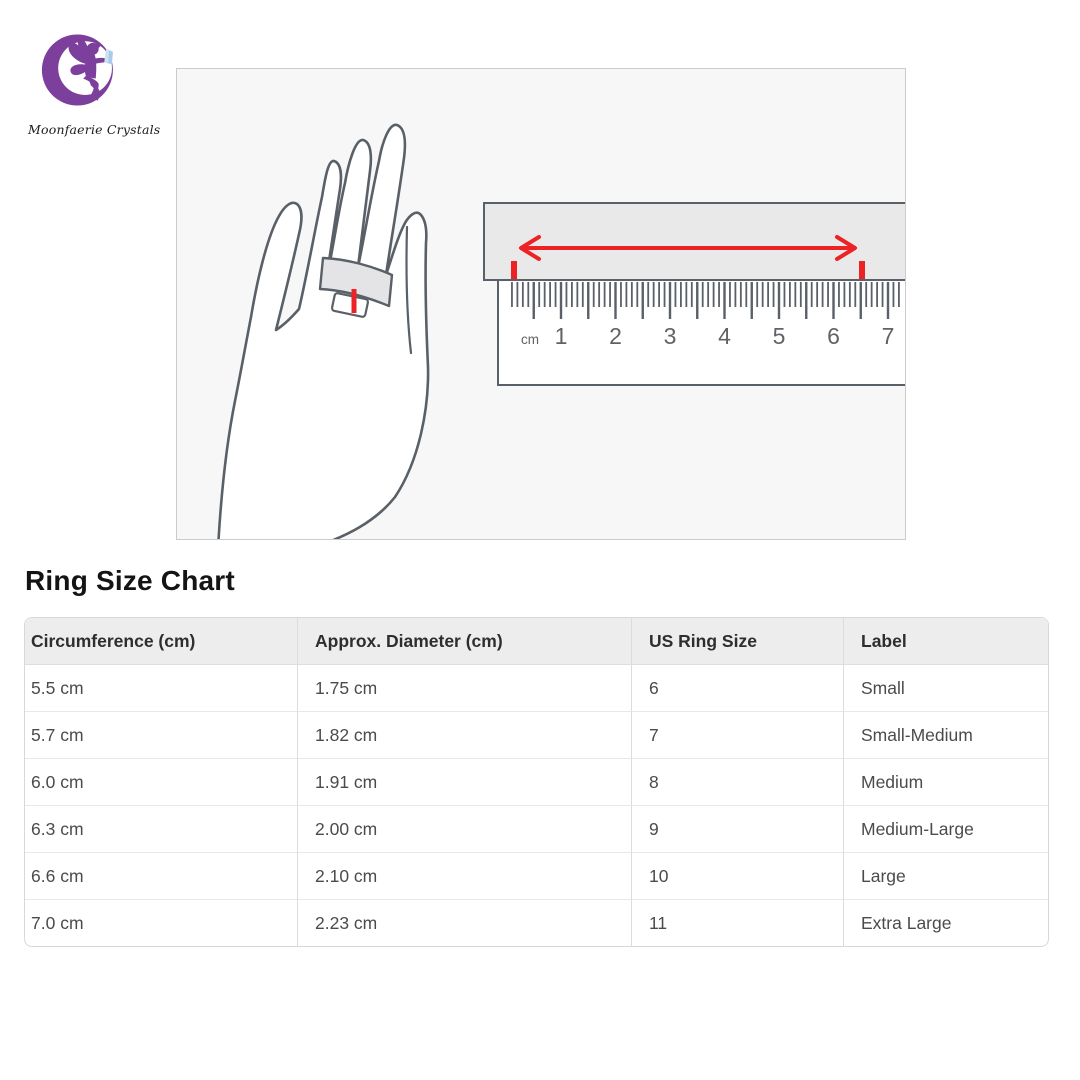  I want to click on table-cell: 7.0 cm, so click(57, 922).